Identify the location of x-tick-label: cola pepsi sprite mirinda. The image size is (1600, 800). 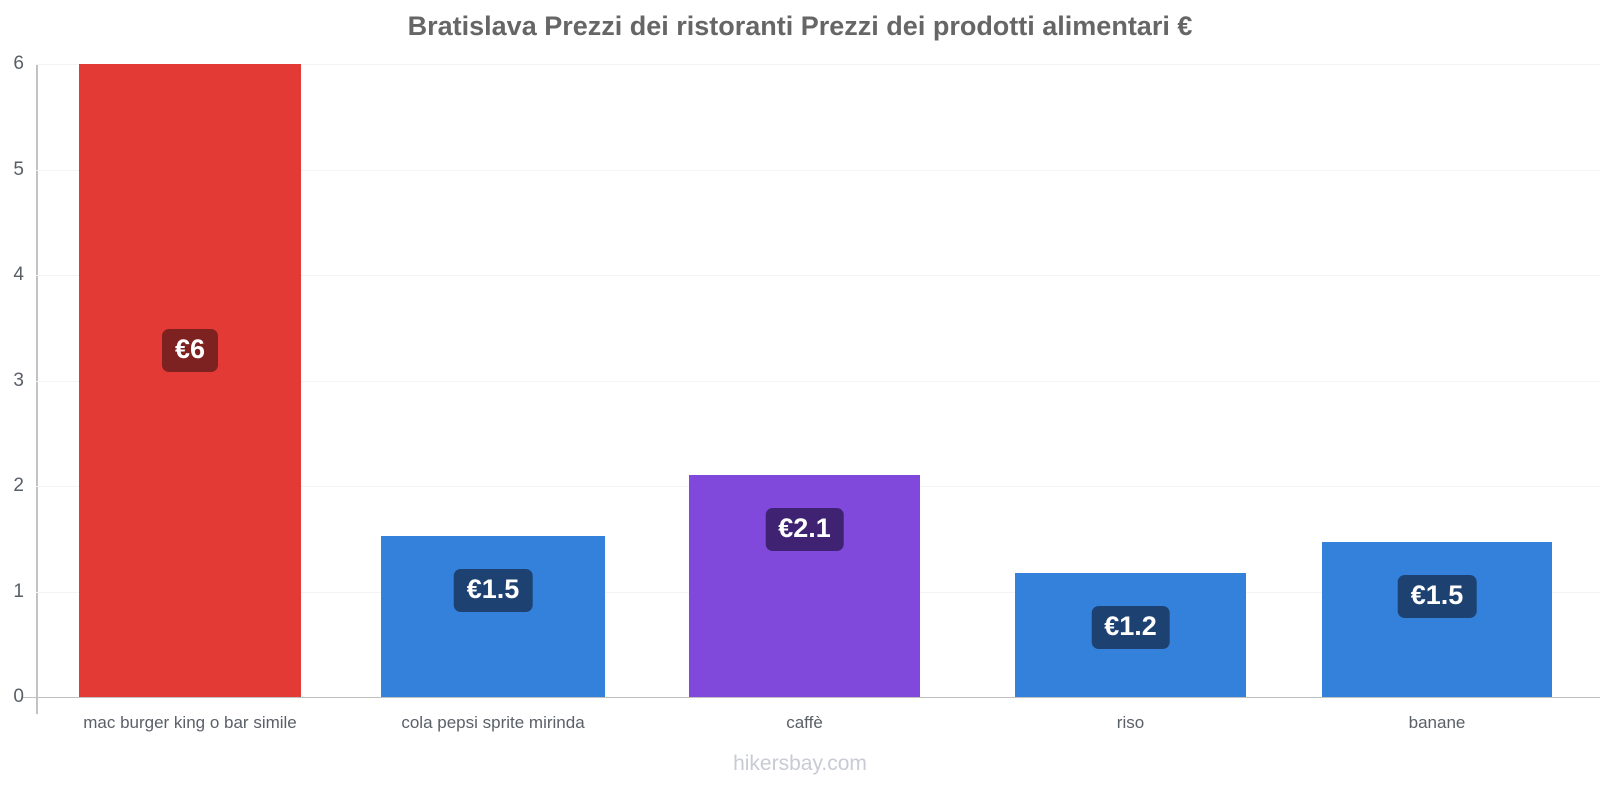
(493, 722).